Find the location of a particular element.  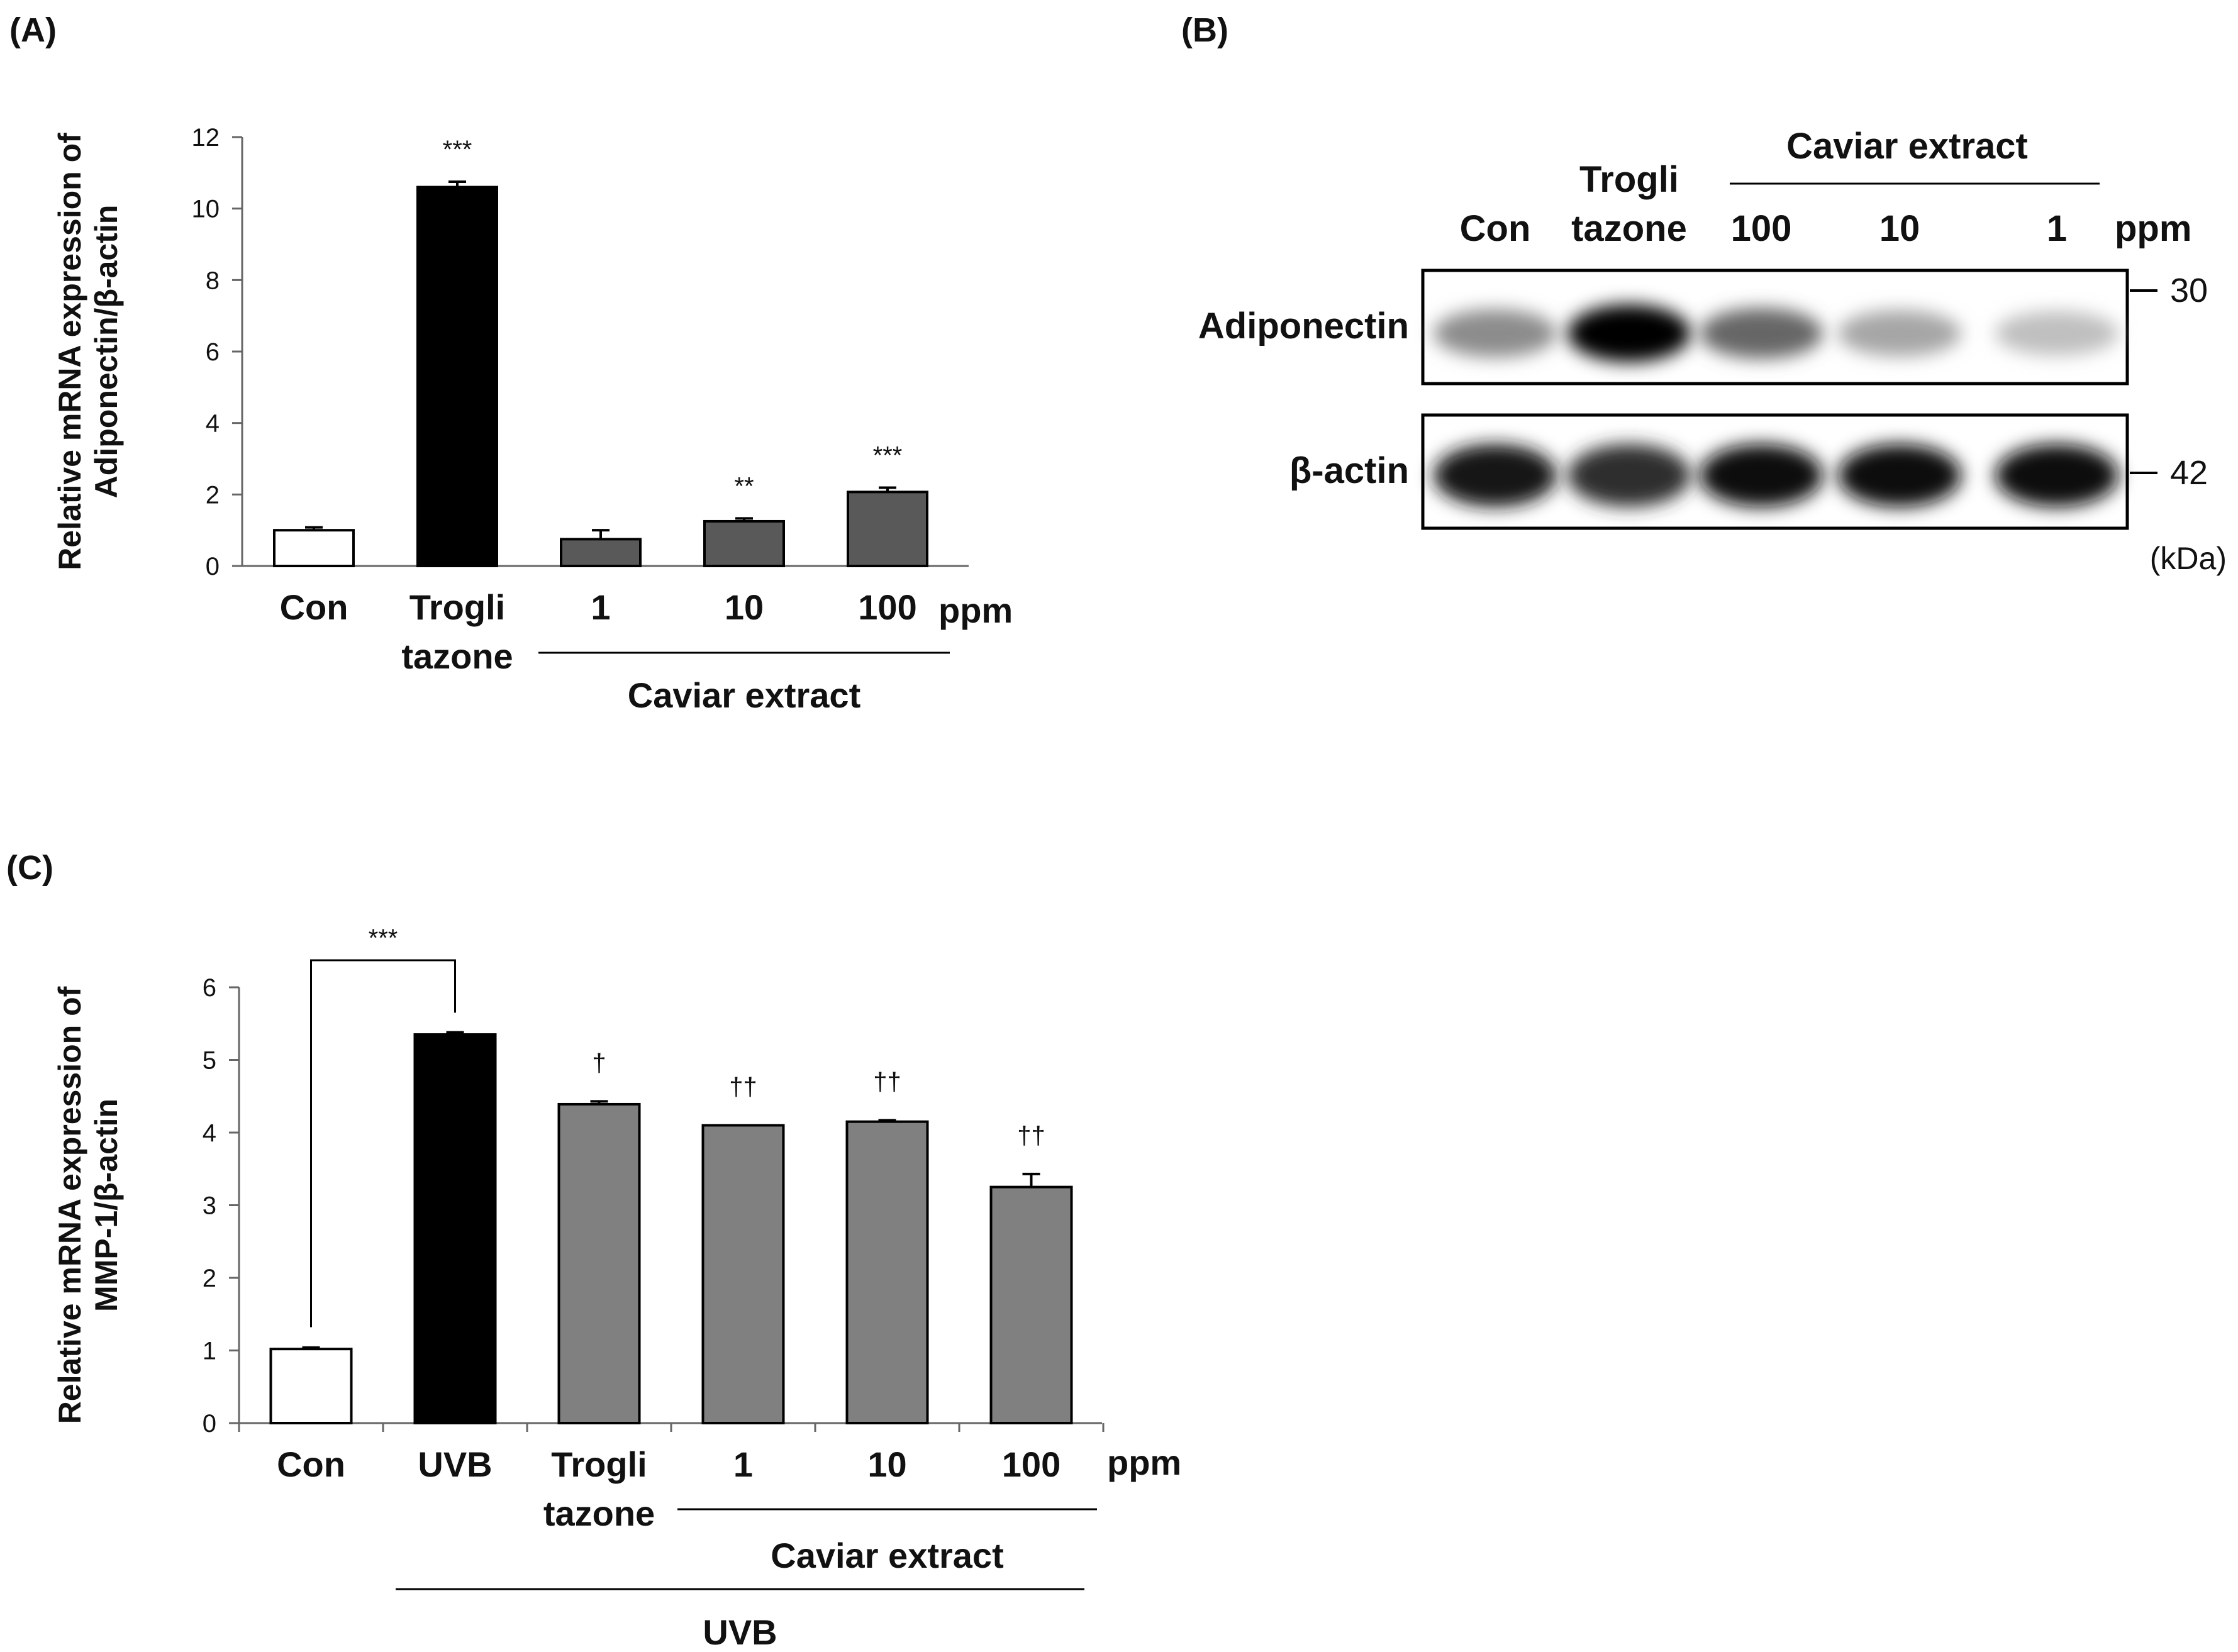

panel-label-c: (C) is located at coordinates (29, 868).